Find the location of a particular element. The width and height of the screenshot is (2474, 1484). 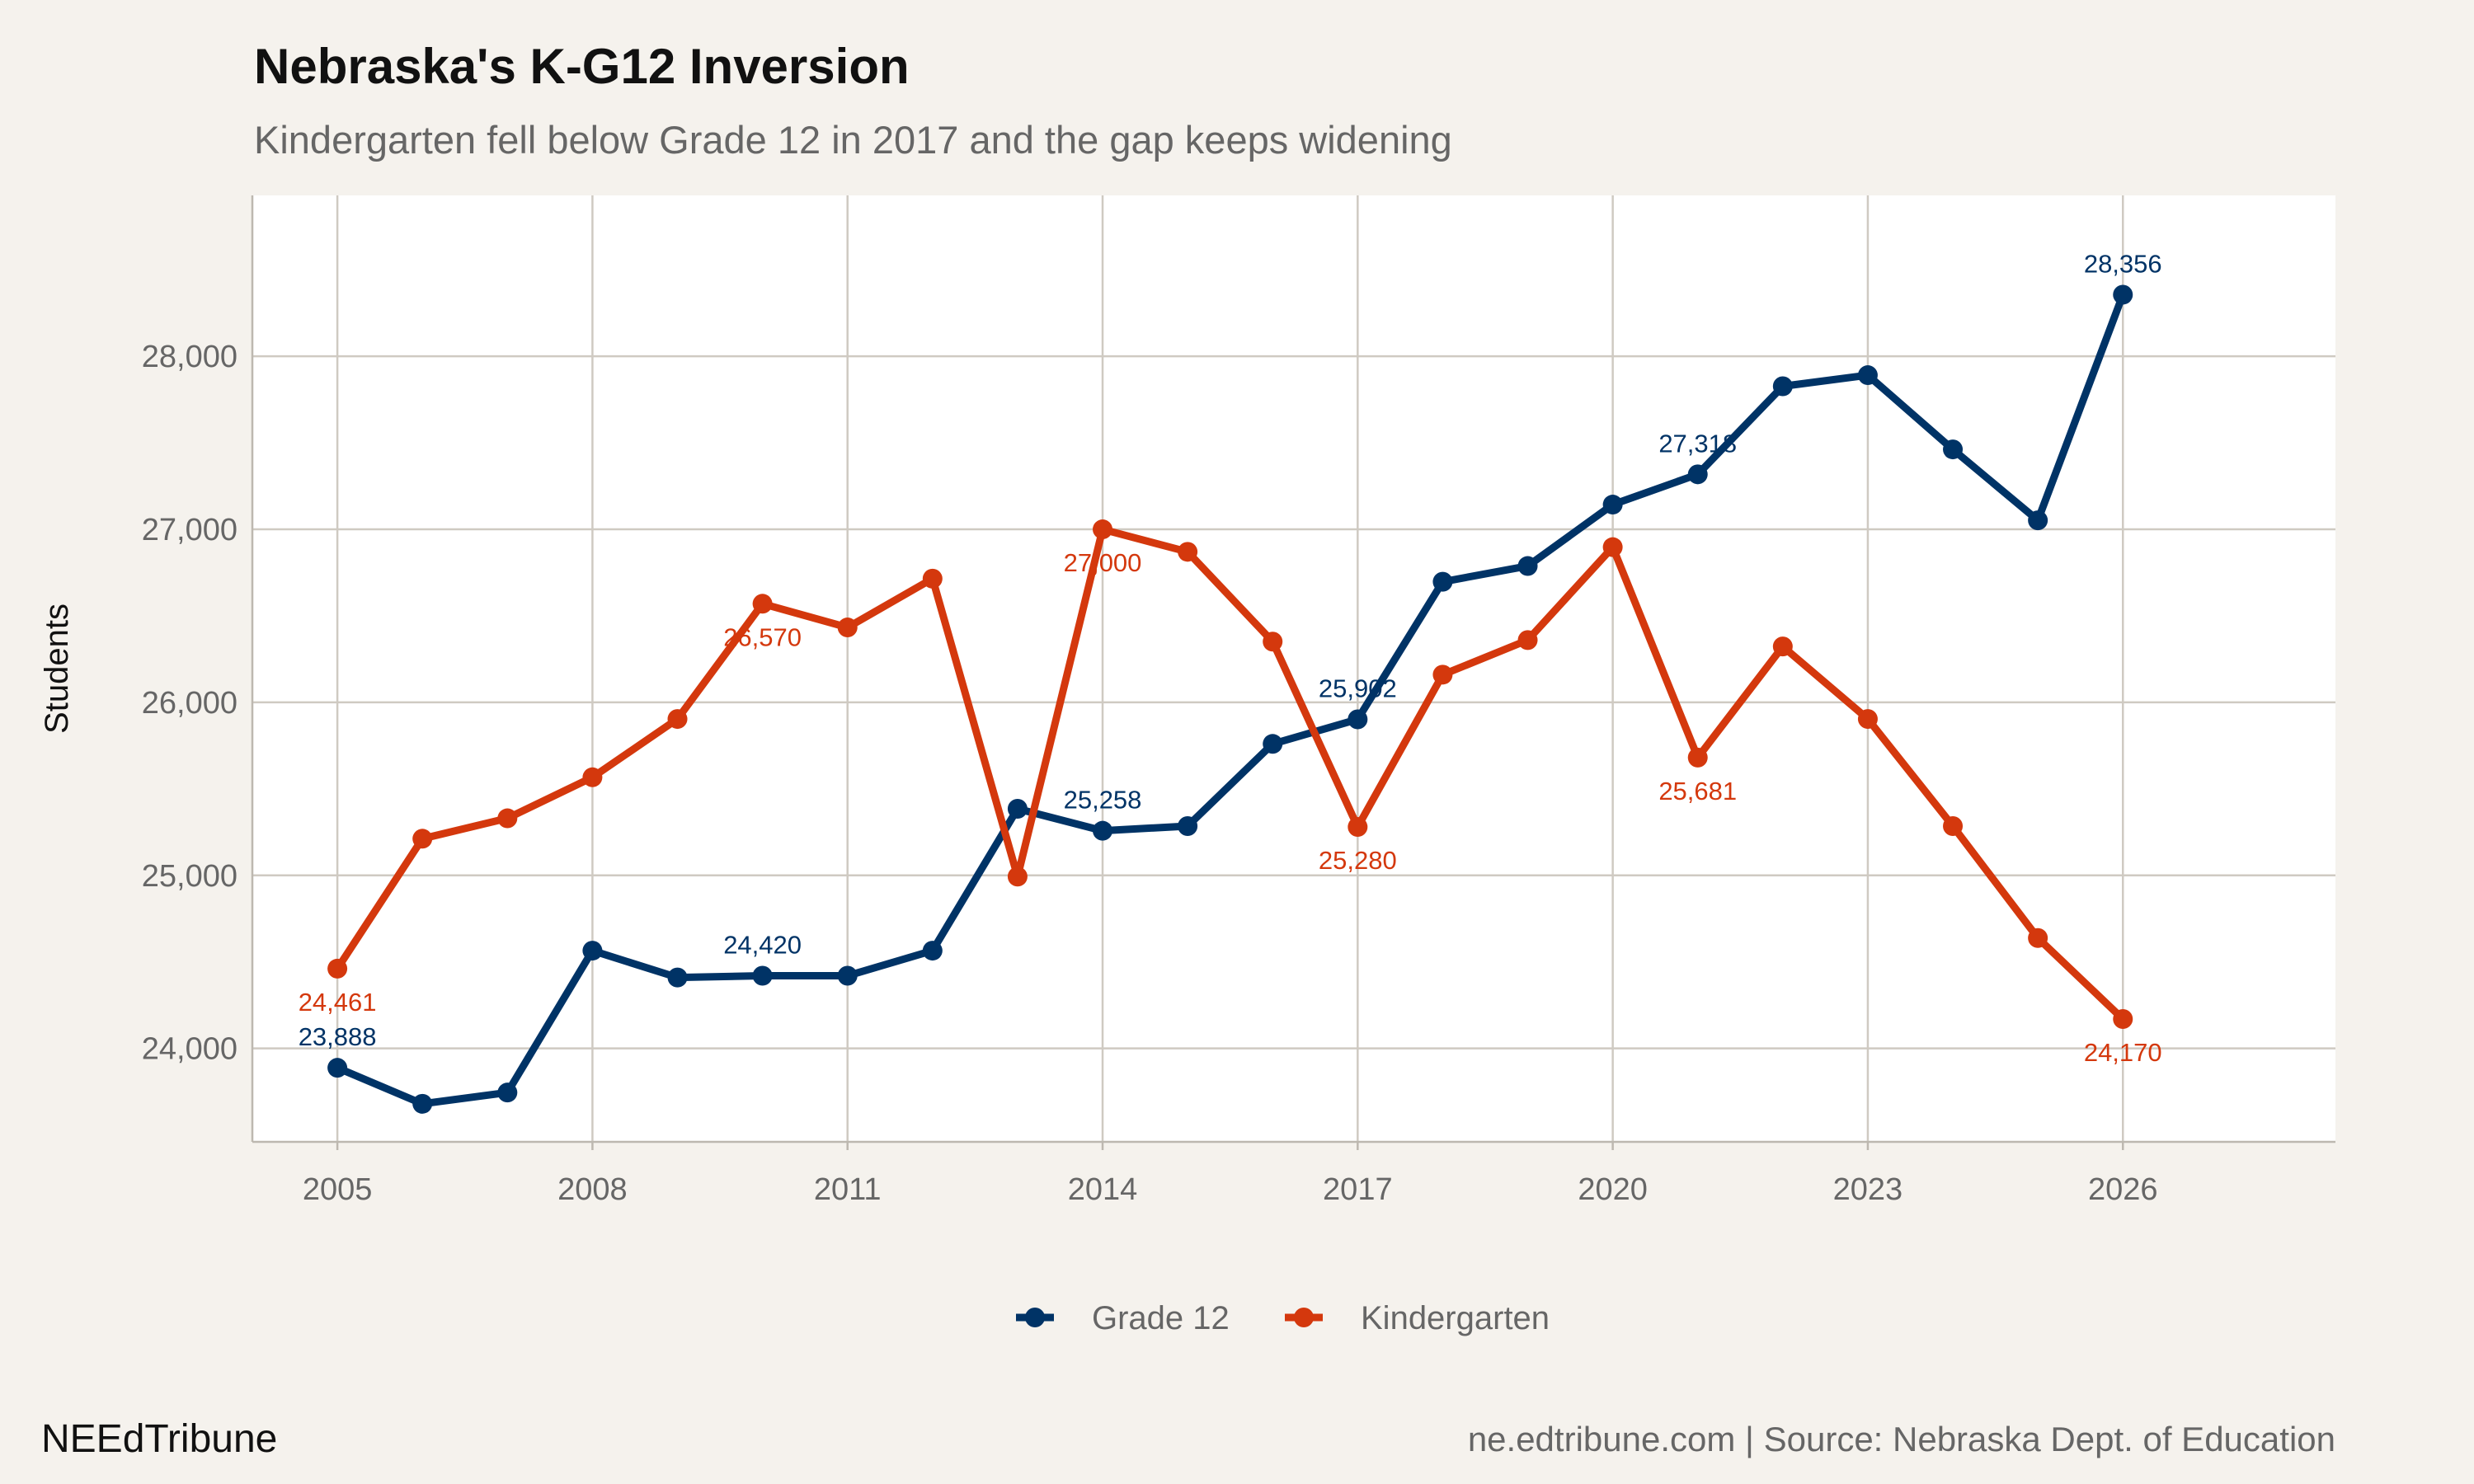

data-label-grade-12: 25,902 is located at coordinates (1358, 688).